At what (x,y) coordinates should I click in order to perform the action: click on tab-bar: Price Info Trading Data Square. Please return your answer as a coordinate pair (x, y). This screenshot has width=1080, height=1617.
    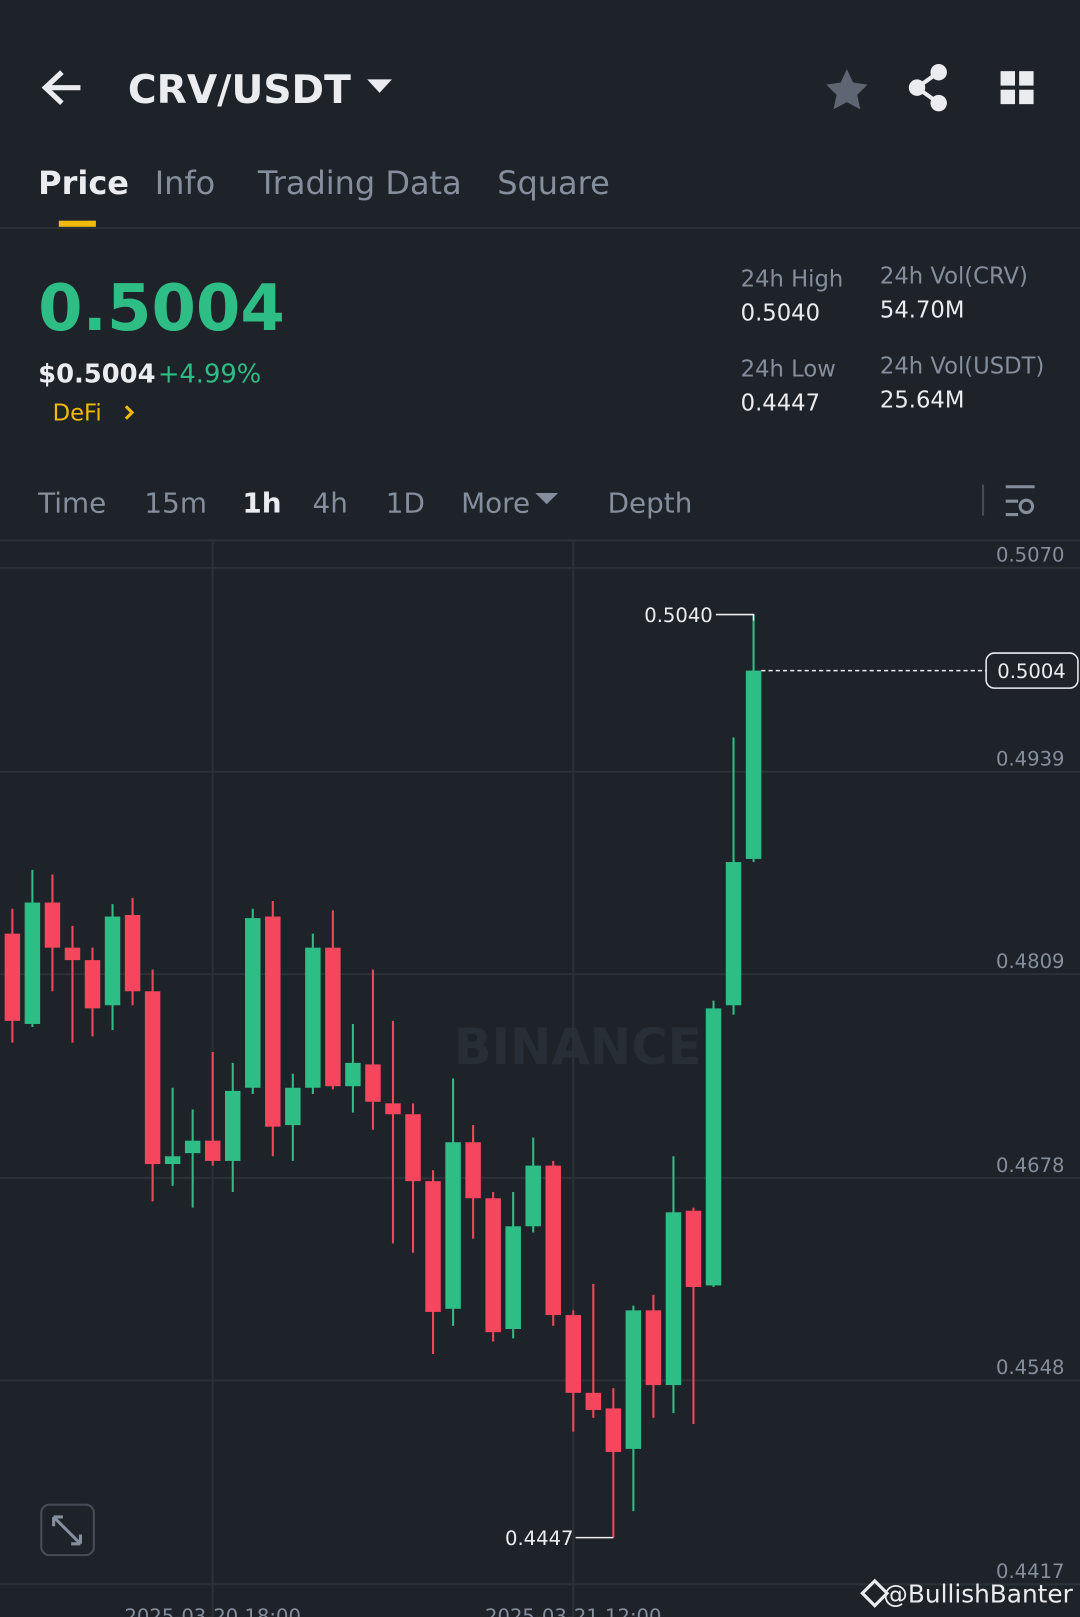
    Looking at the image, I should click on (324, 183).